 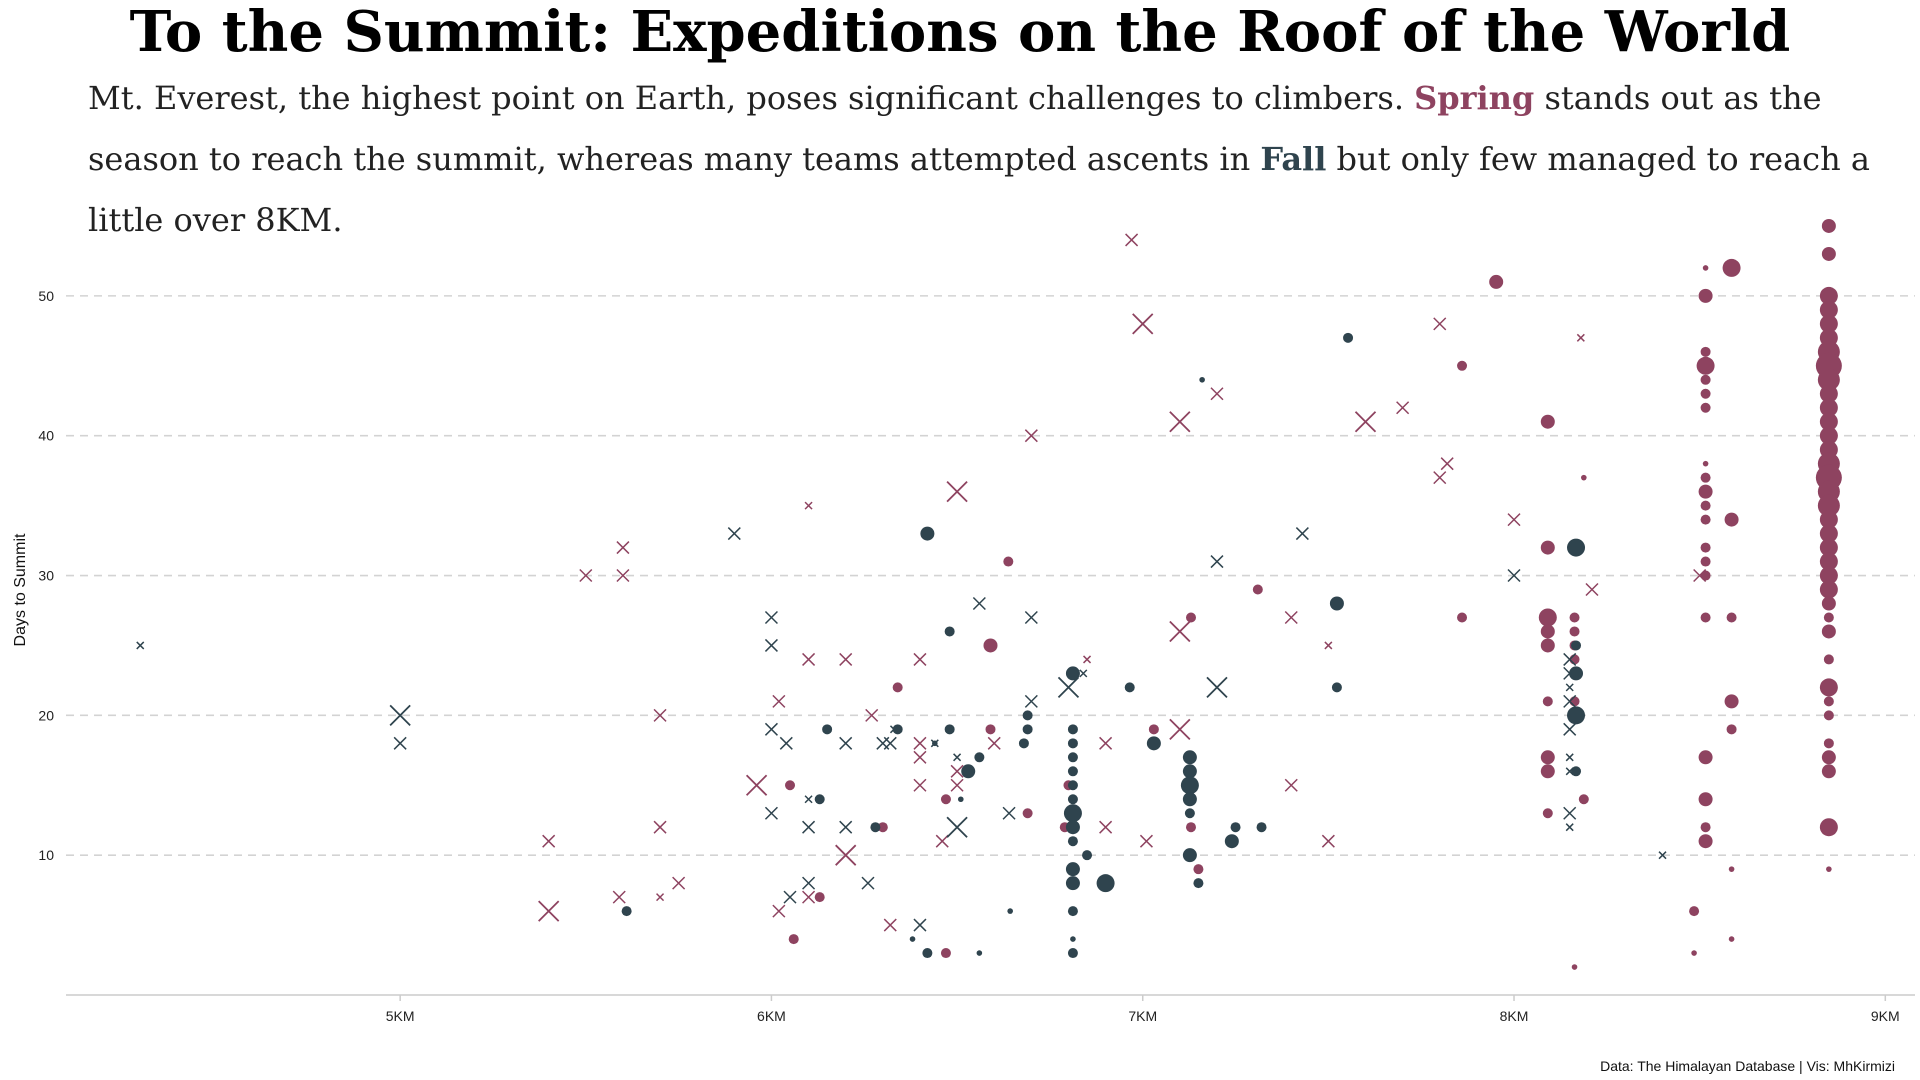 I want to click on y-tick-label-20: 20, so click(x=46, y=715).